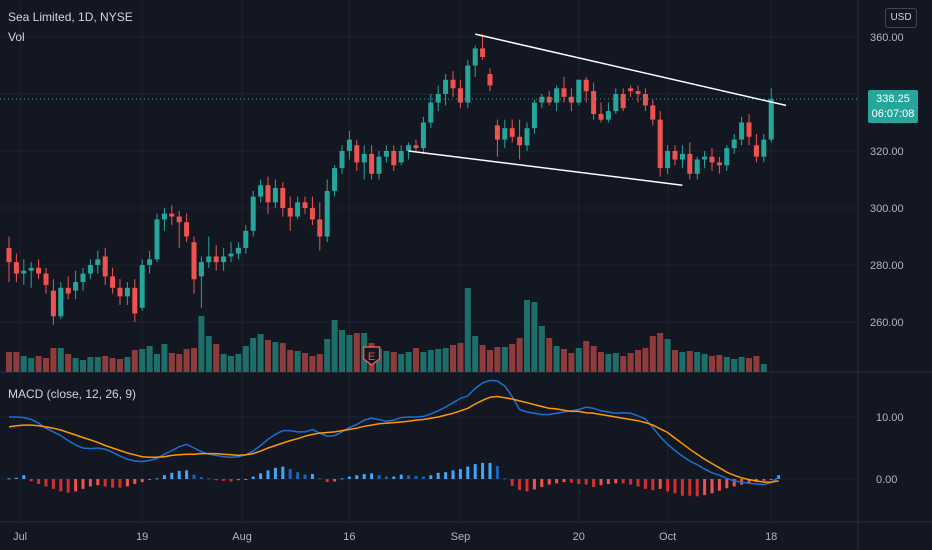 This screenshot has width=932, height=550. Describe the element at coordinates (893, 114) in the screenshot. I see `bar-countdown: 06:07:08` at that location.